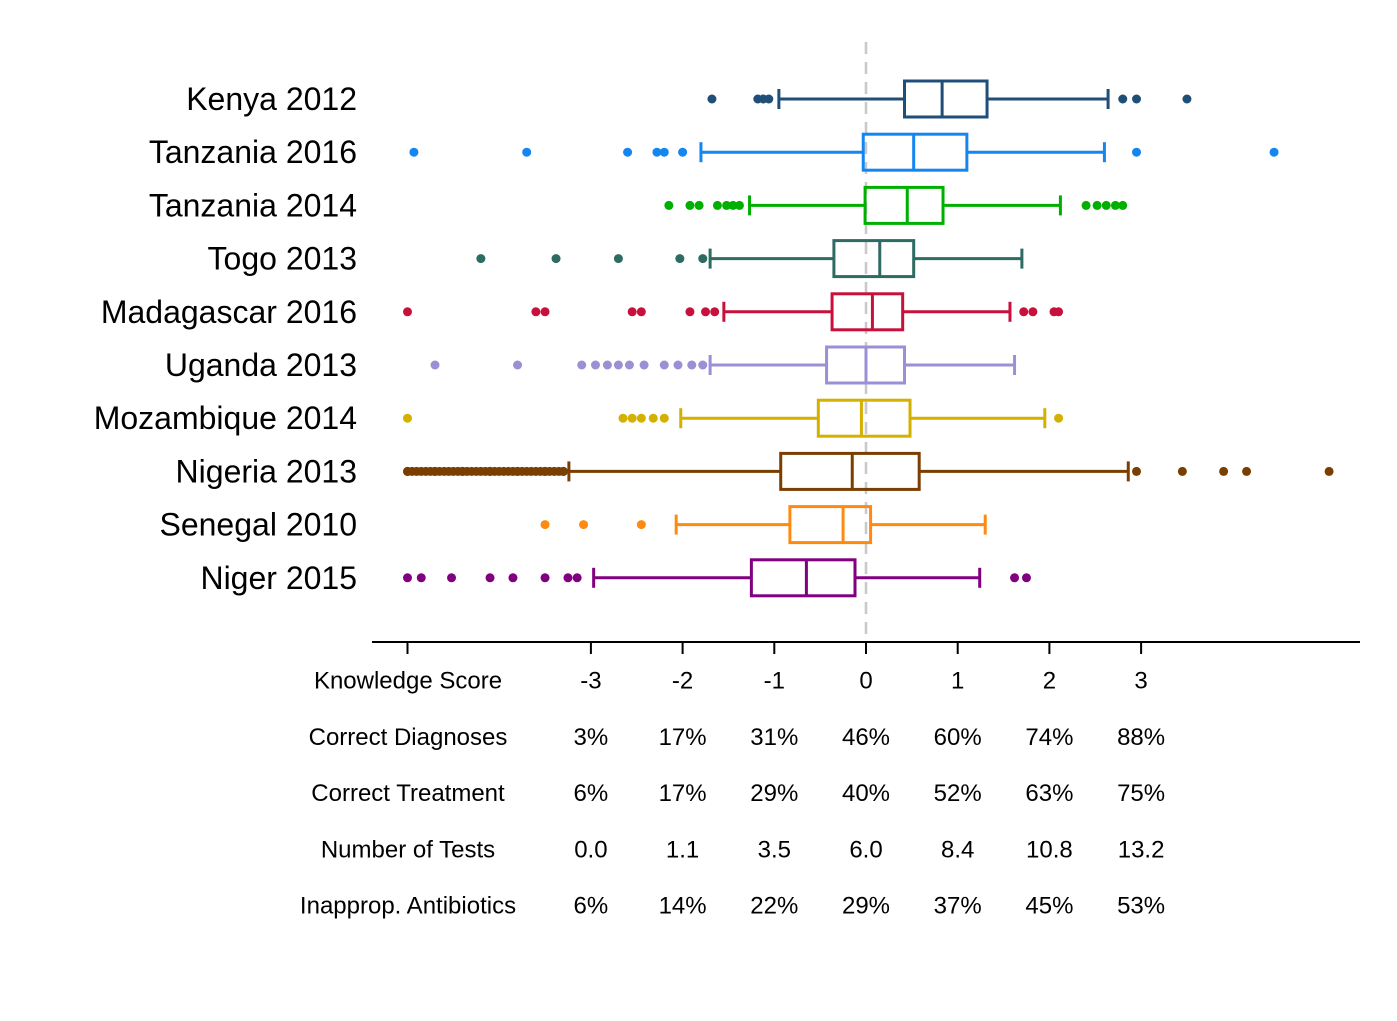 This screenshot has width=1397, height=1021. Describe the element at coordinates (865, 681) in the screenshot. I see `tick-table-value: 0` at that location.